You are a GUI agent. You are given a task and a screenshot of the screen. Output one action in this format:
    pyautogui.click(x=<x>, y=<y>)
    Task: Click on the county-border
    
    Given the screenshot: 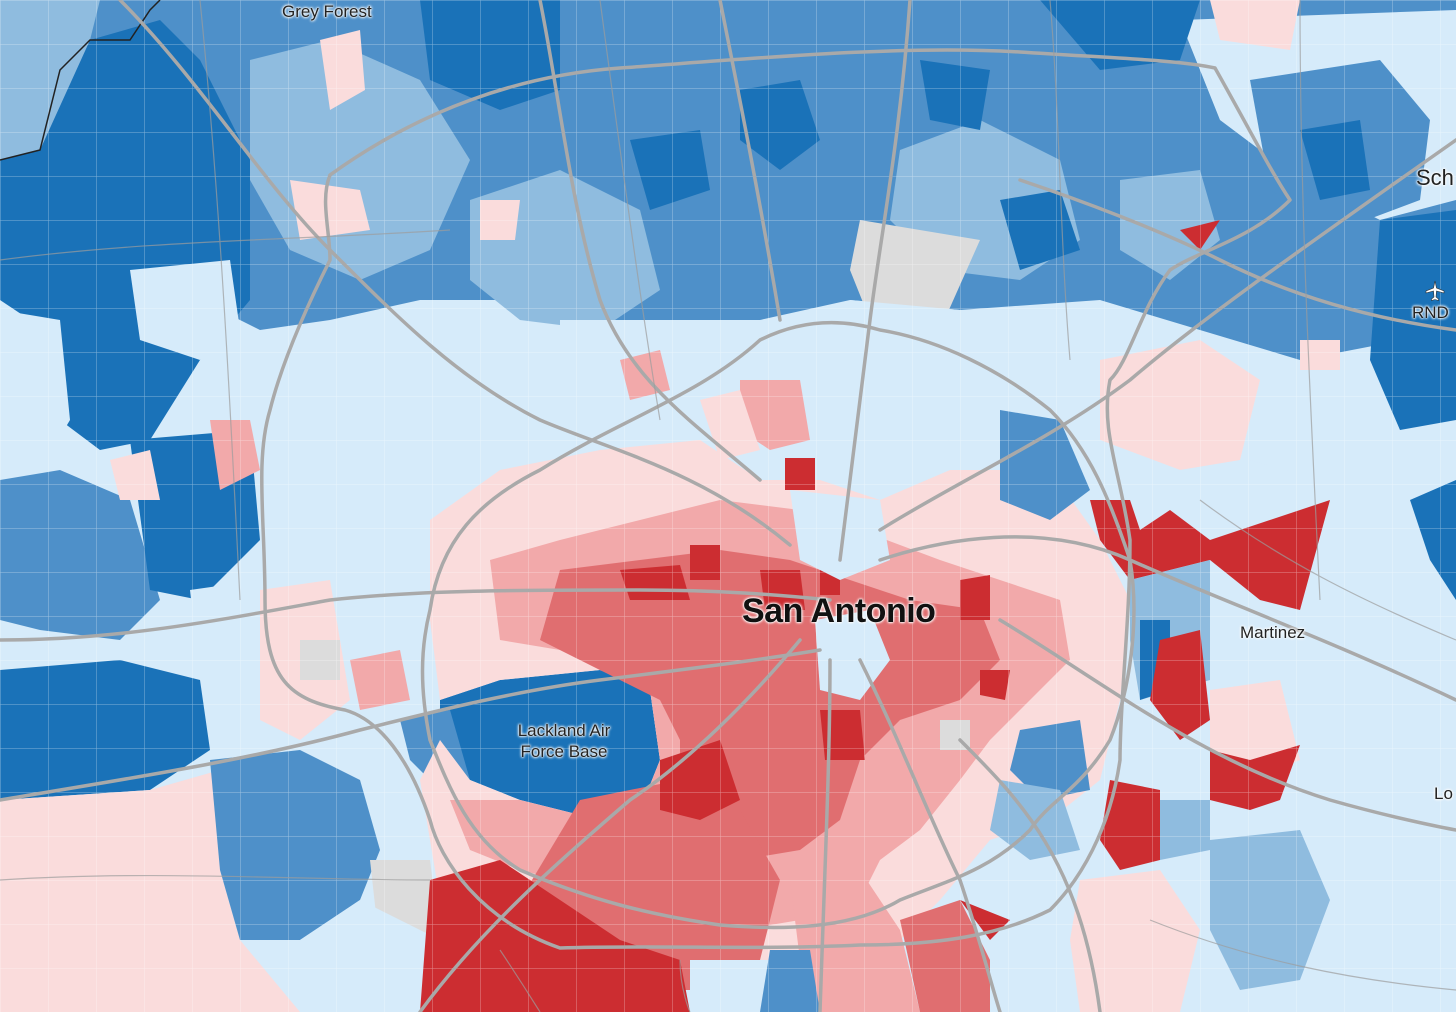 What is the action you would take?
    pyautogui.click(x=80, y=80)
    